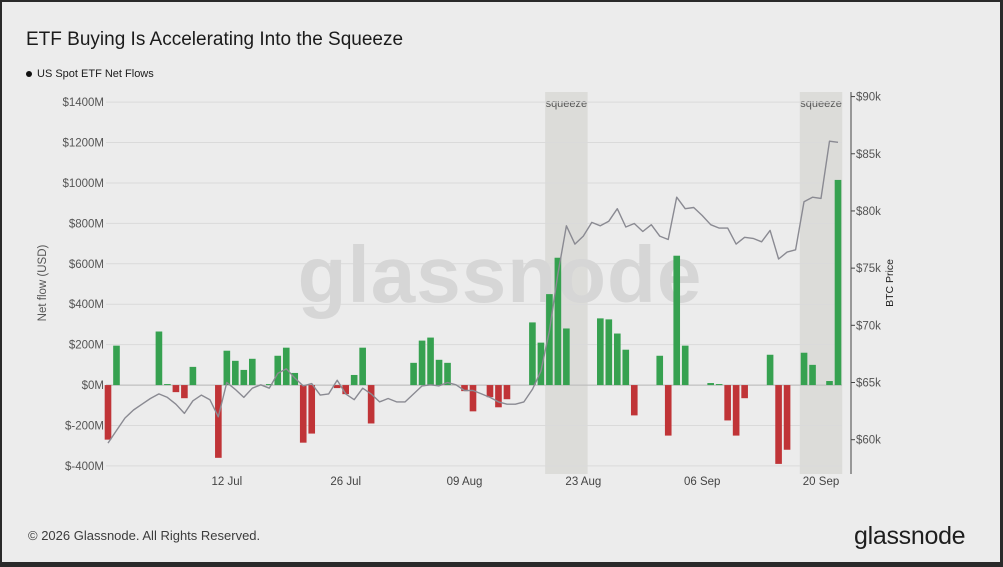 This screenshot has height=567, width=1003. What do you see at coordinates (43, 282) in the screenshot?
I see `y-axis-title: Net flow (USD)` at bounding box center [43, 282].